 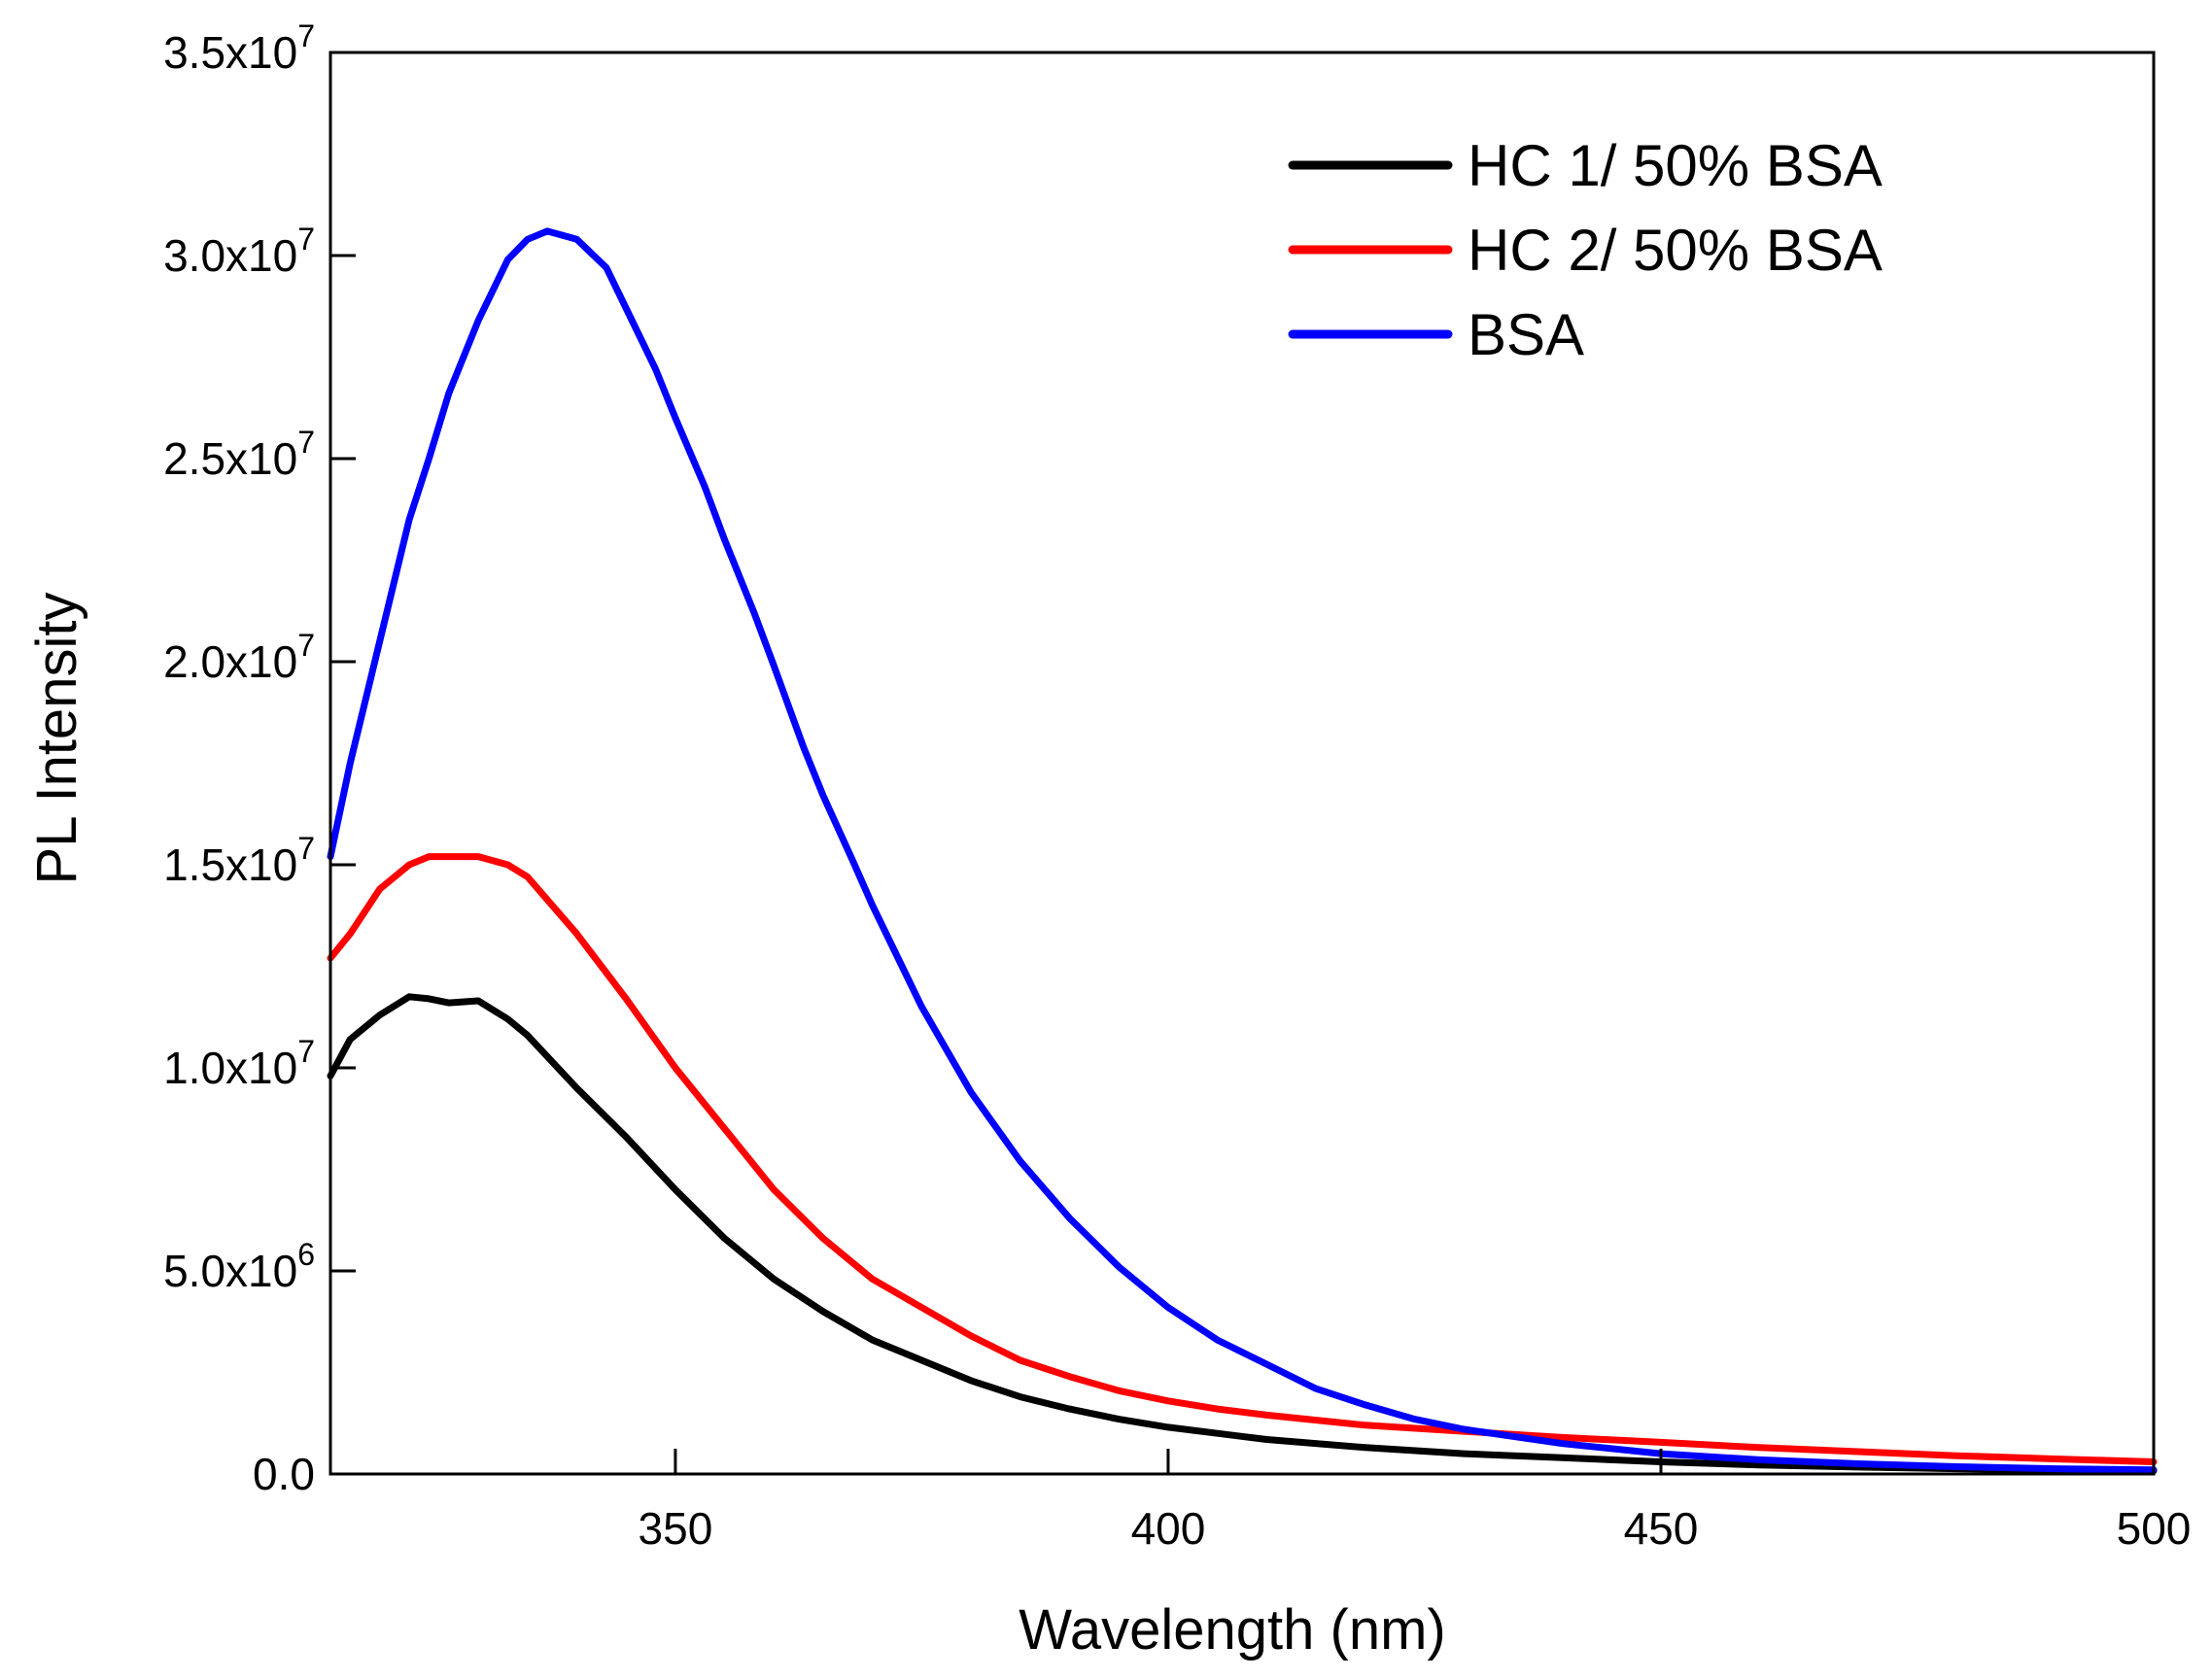 I want to click on y-axis-title: PL Intensity, so click(x=56, y=739).